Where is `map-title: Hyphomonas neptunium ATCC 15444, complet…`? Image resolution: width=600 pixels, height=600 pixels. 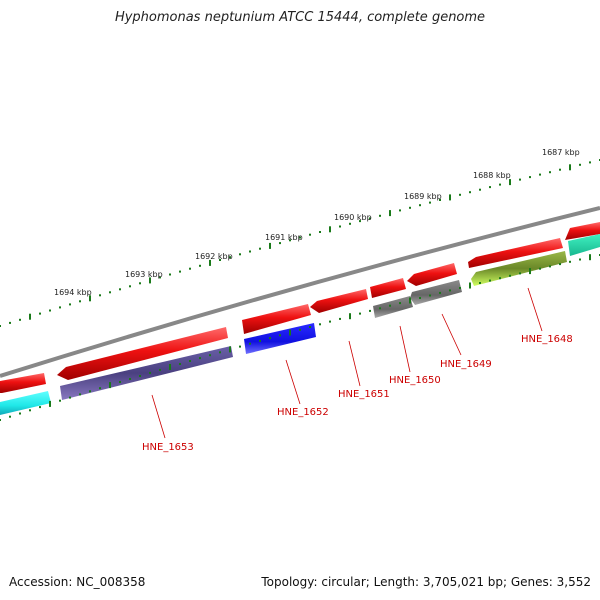
map-title: Hyphomonas neptunium ATCC 15444, complet… is located at coordinates (300, 17).